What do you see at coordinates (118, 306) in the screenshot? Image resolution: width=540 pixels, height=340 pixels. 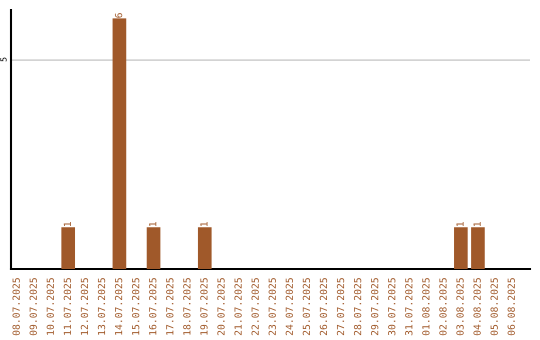 I see `x-tick-label: 14.07.2025` at bounding box center [118, 306].